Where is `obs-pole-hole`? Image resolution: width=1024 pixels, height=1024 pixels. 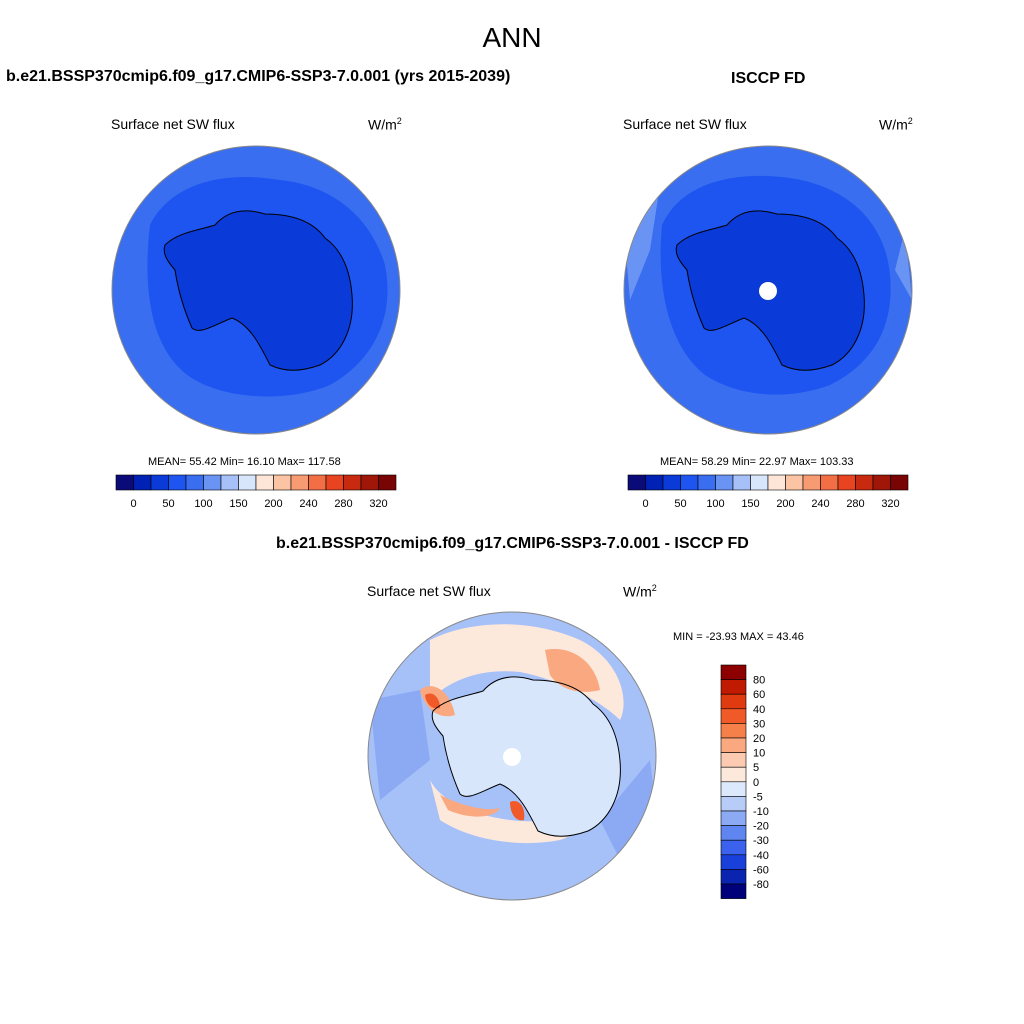
obs-pole-hole is located at coordinates (768, 291).